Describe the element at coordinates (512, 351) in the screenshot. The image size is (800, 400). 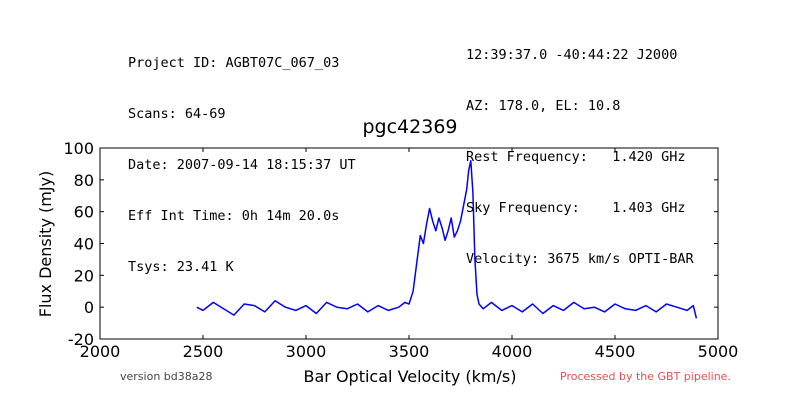
I see `x-tick-label: 4000` at that location.